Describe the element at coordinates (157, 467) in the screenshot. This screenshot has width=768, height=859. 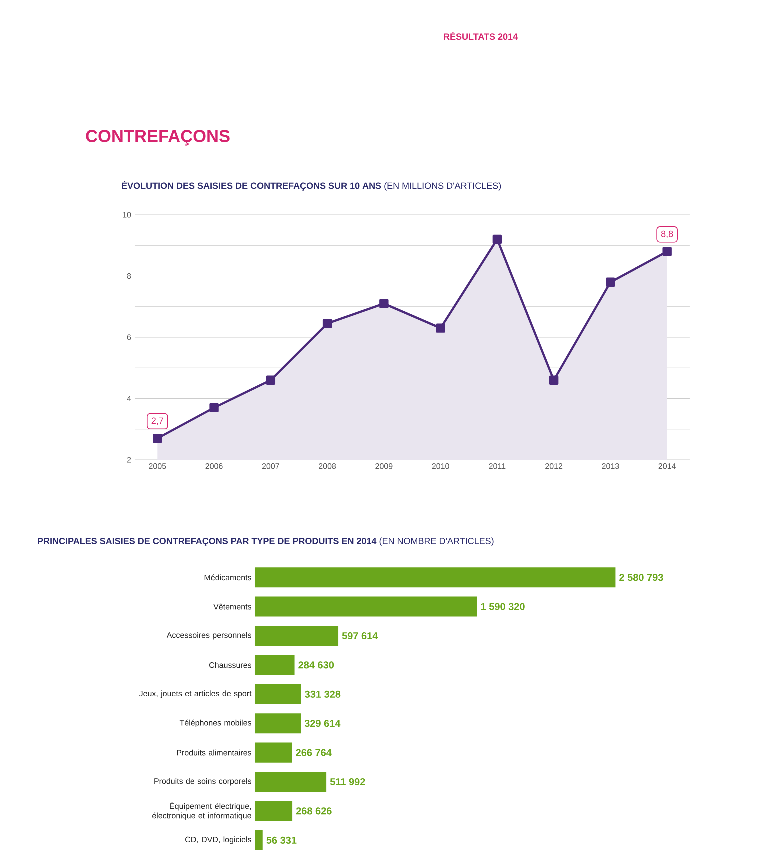
I see `x-tick-label: 2005` at that location.